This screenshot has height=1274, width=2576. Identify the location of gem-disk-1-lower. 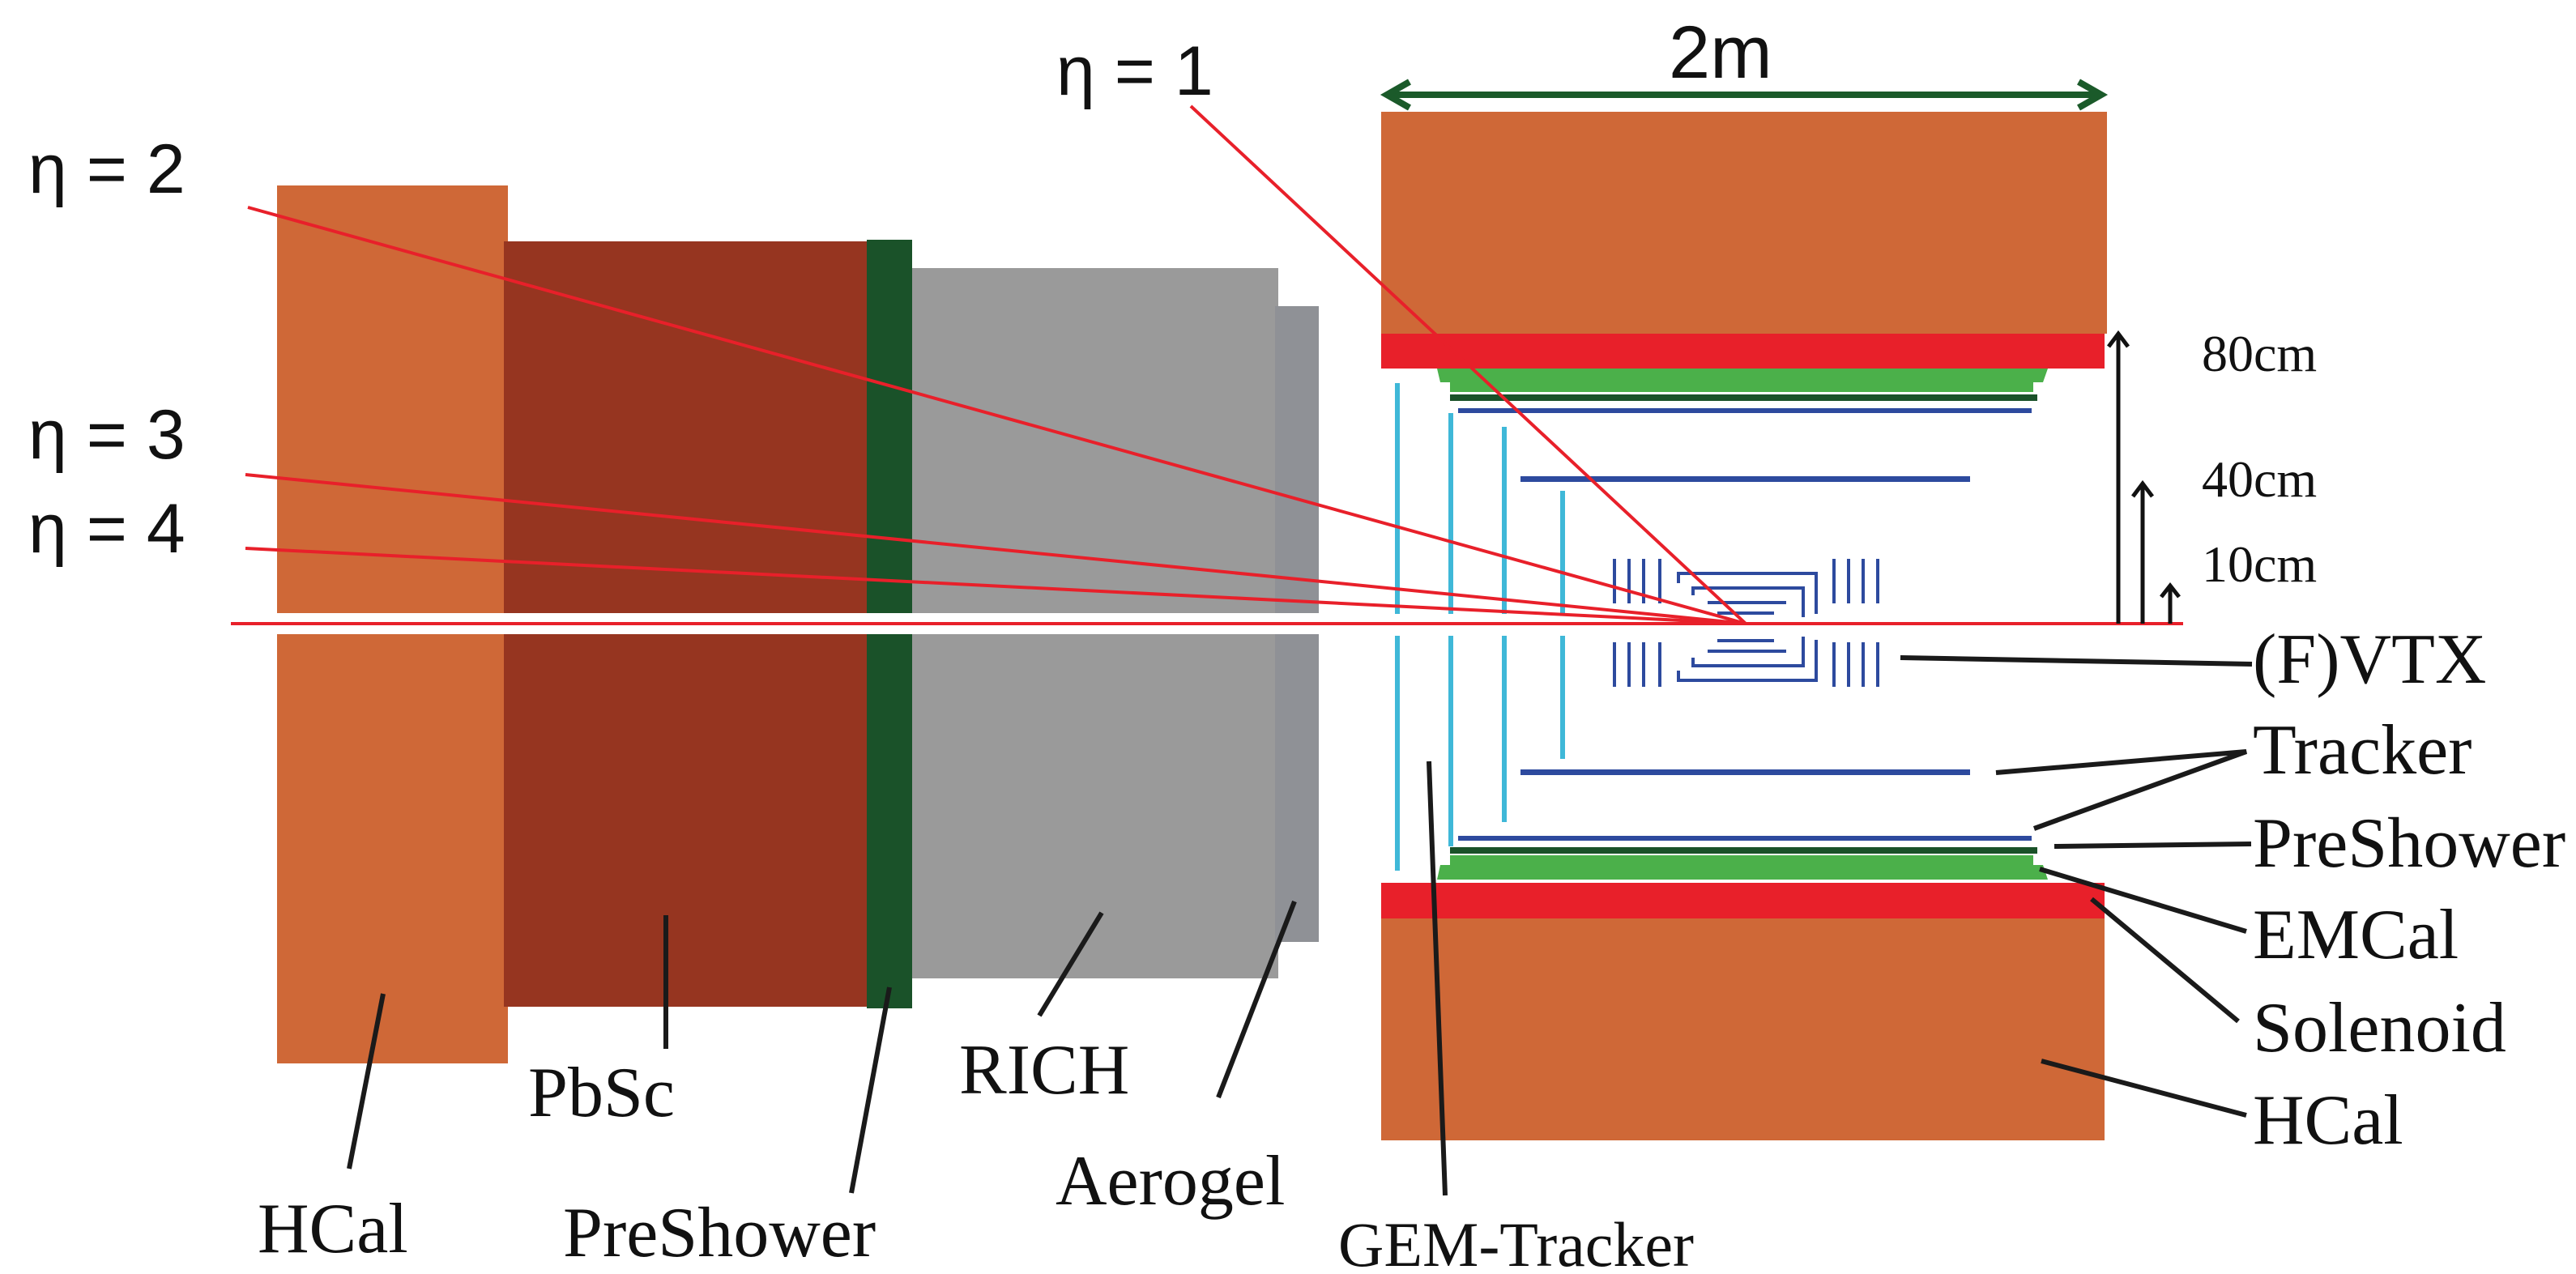
(1398, 753).